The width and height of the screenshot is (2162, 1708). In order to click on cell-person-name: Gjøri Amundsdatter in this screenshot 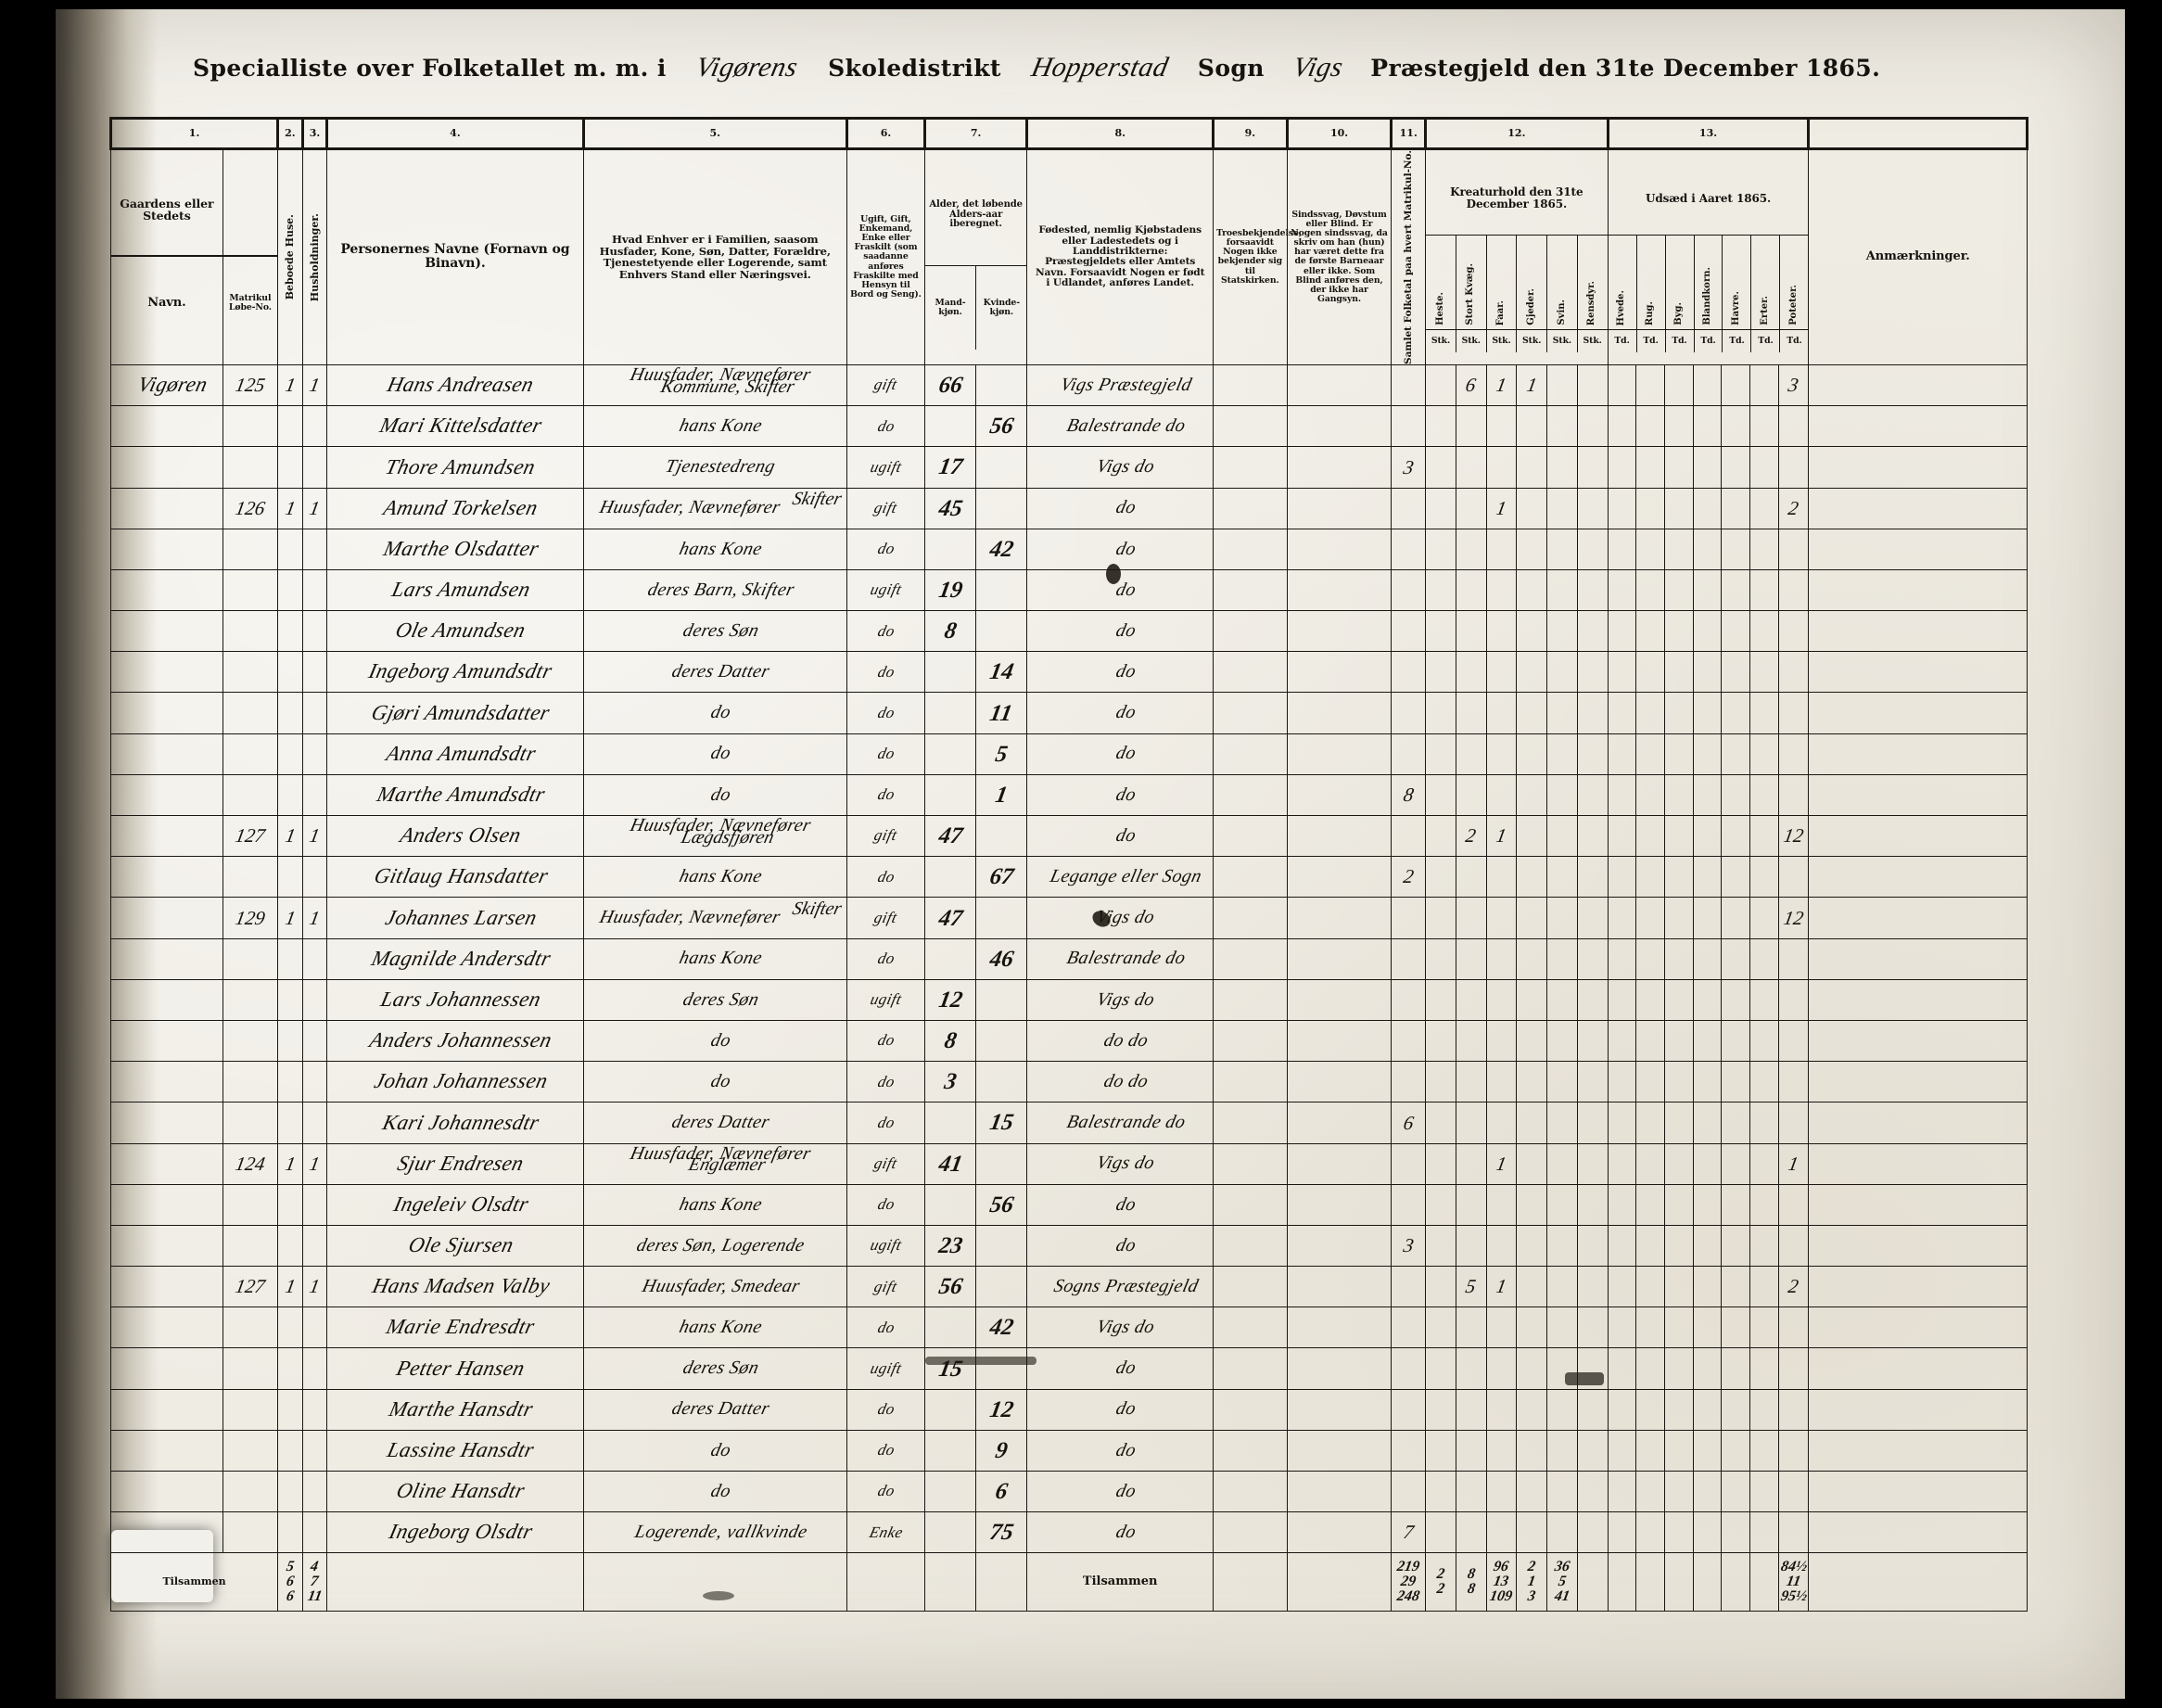, I will do `click(455, 713)`.